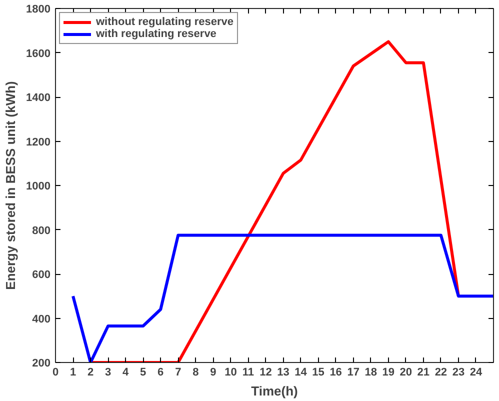  What do you see at coordinates (213, 372) in the screenshot?
I see `x-tick-label: 9` at bounding box center [213, 372].